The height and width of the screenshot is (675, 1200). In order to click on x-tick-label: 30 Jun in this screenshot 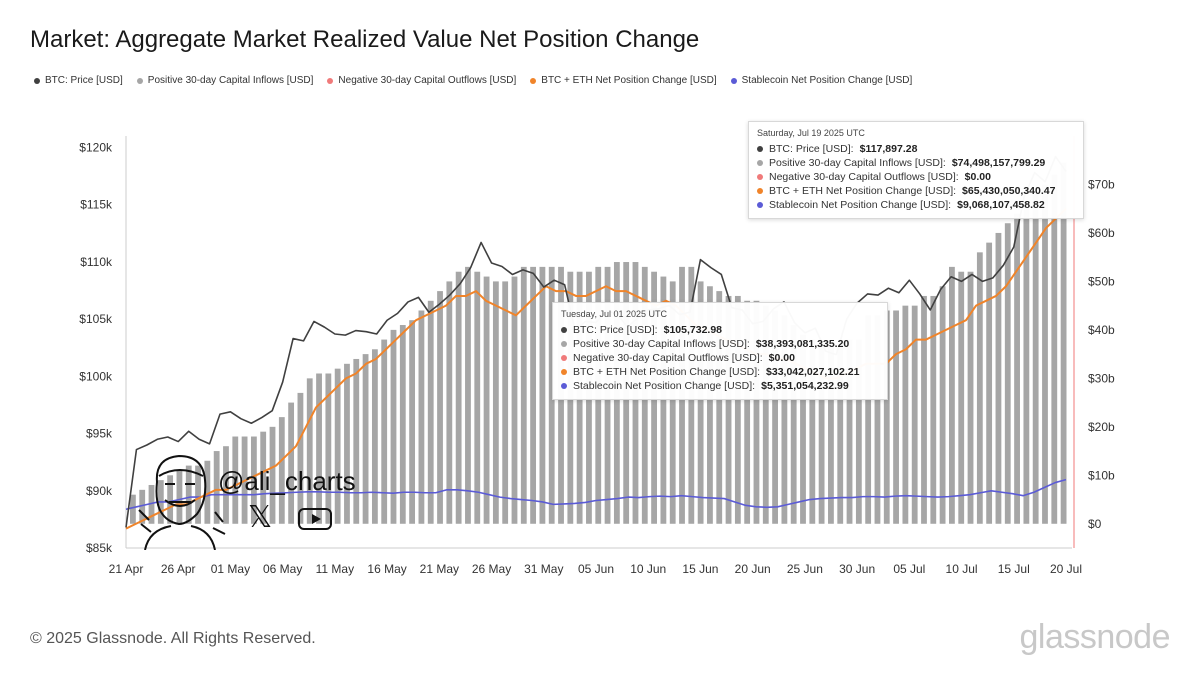, I will do `click(857, 569)`.